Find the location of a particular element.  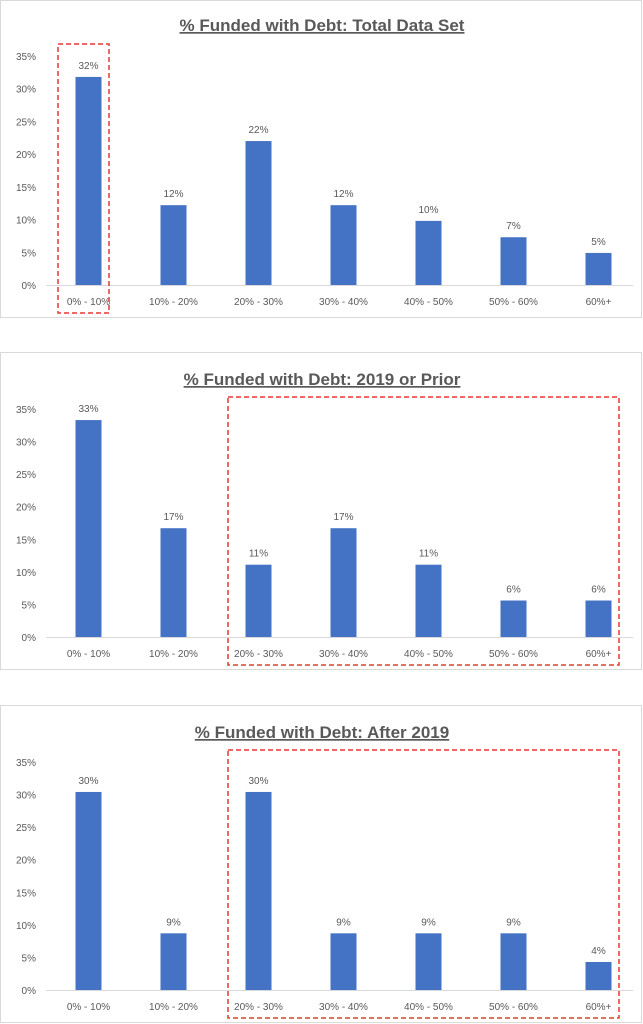

data-label: 4% is located at coordinates (598, 951).